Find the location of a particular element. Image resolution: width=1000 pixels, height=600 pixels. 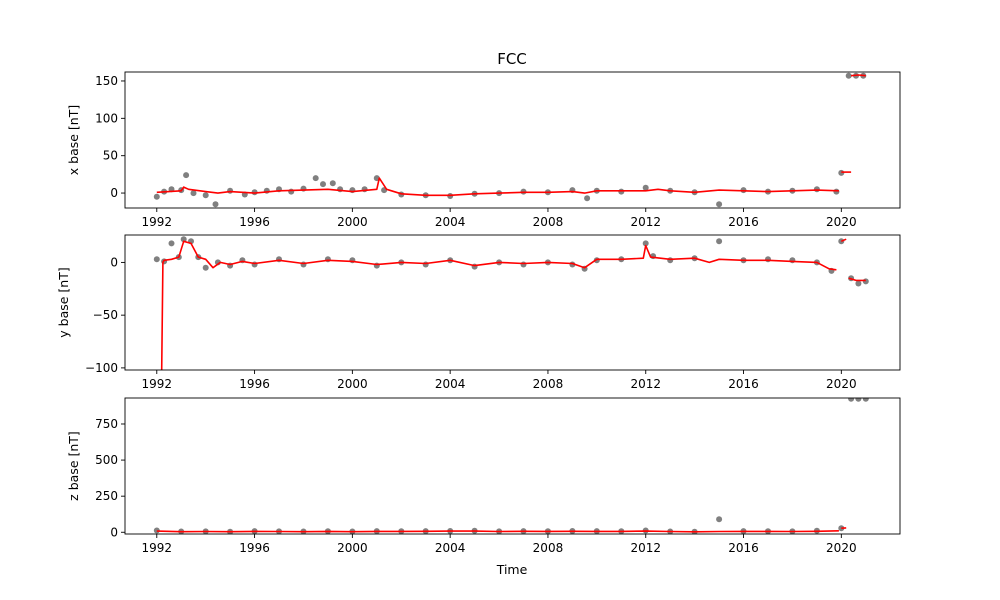

y-tick-label: −50 is located at coordinates (105, 315).